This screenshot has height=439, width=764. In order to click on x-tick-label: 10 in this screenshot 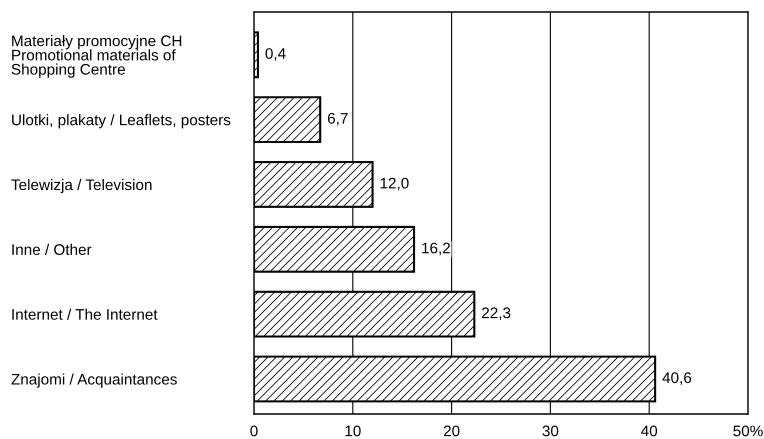, I will do `click(353, 431)`.